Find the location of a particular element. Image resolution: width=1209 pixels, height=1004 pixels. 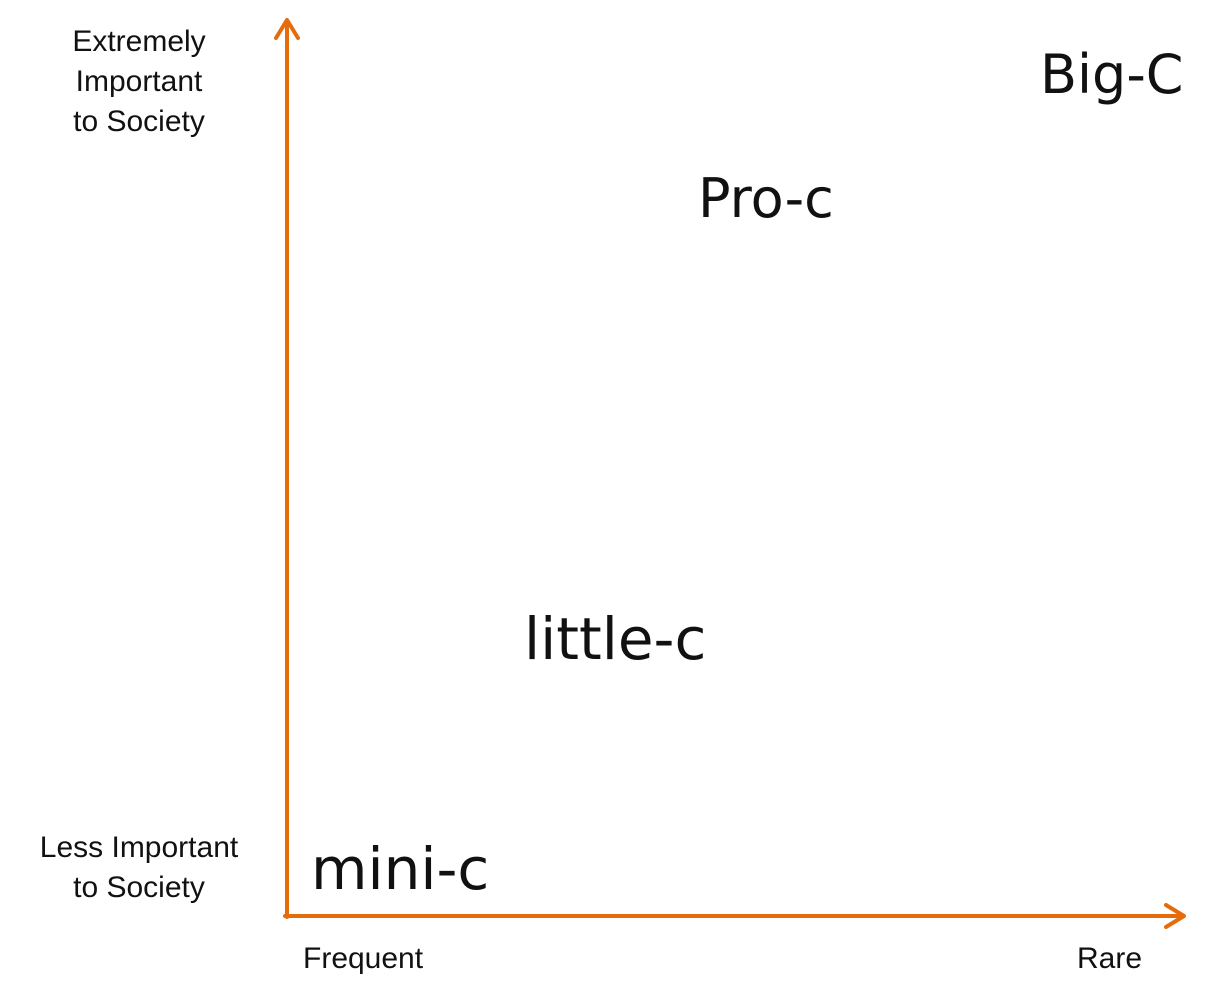

y-axis-bottom-label: Less Important to Society is located at coordinates (139, 867).